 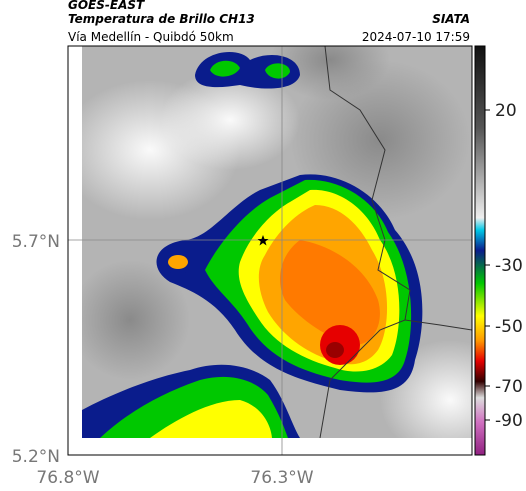 What do you see at coordinates (36, 242) in the screenshot?
I see `latitude-label: 5.7°N` at bounding box center [36, 242].